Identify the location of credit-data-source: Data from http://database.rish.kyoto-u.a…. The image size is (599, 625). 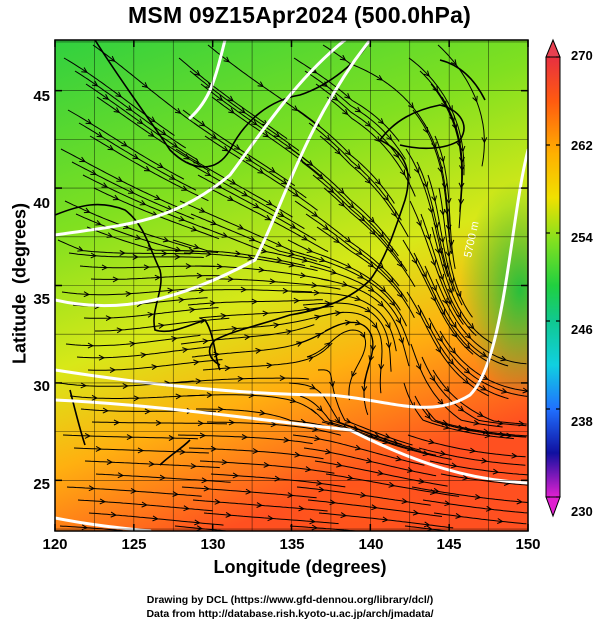
(290, 614).